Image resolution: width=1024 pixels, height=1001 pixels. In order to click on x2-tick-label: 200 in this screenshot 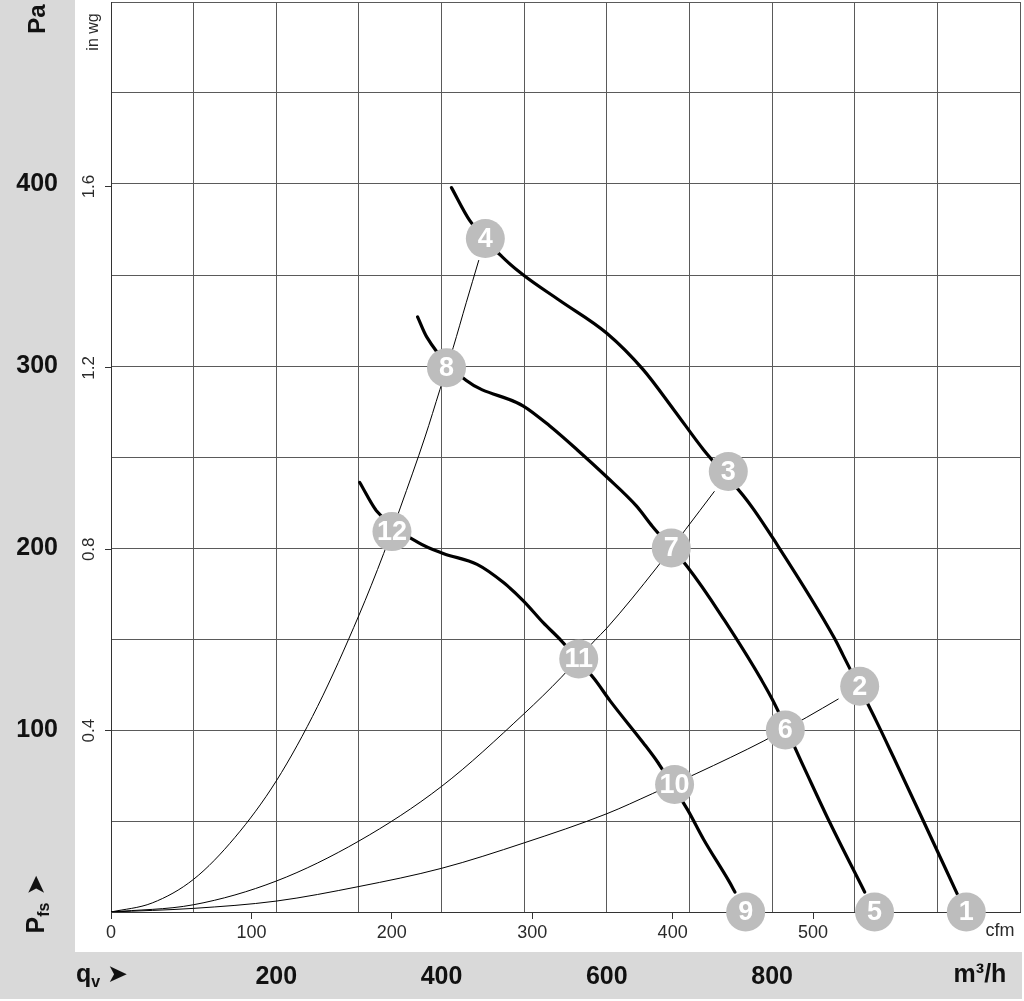, I will do `click(391, 931)`.